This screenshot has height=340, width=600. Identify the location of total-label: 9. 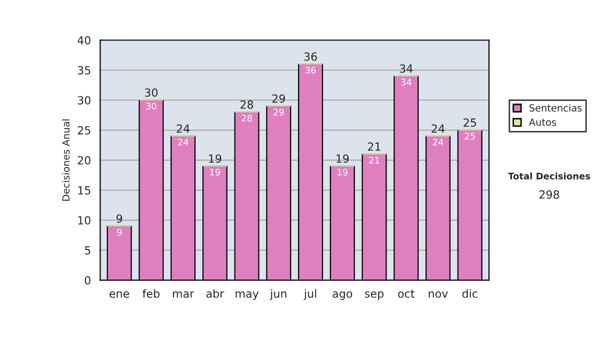
(119, 218).